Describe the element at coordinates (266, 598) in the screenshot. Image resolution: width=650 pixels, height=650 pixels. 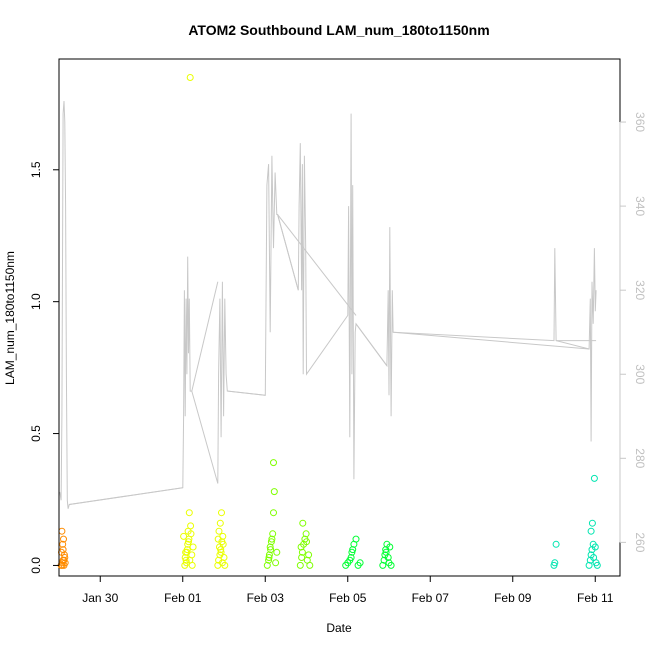
I see `x-tick-label: Feb 03` at that location.